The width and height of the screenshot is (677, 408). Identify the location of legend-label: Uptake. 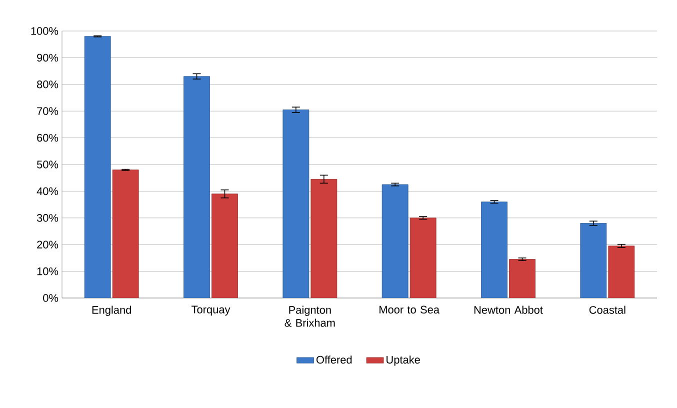
(403, 361).